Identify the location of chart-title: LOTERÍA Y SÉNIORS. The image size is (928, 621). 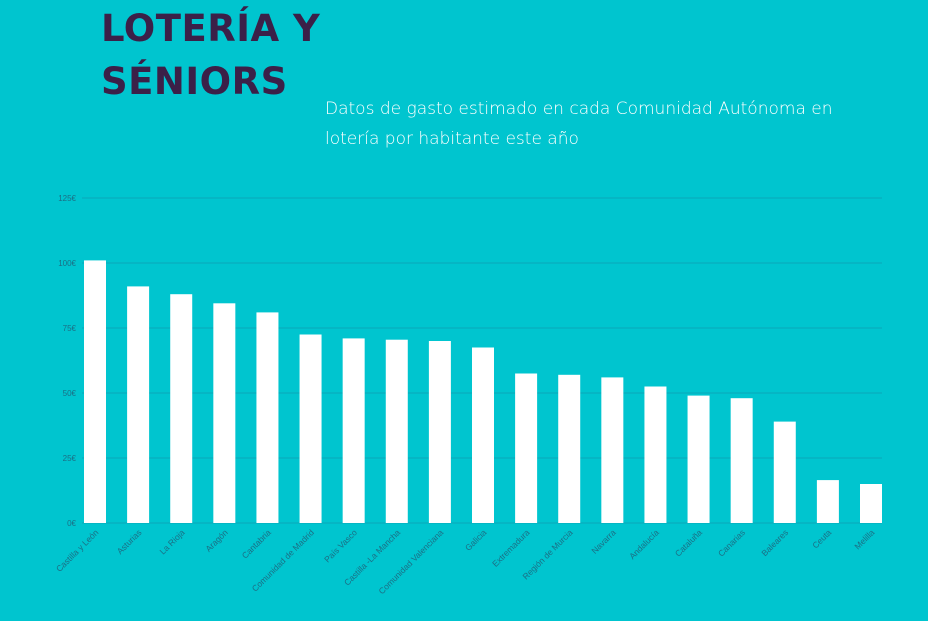
(211, 55).